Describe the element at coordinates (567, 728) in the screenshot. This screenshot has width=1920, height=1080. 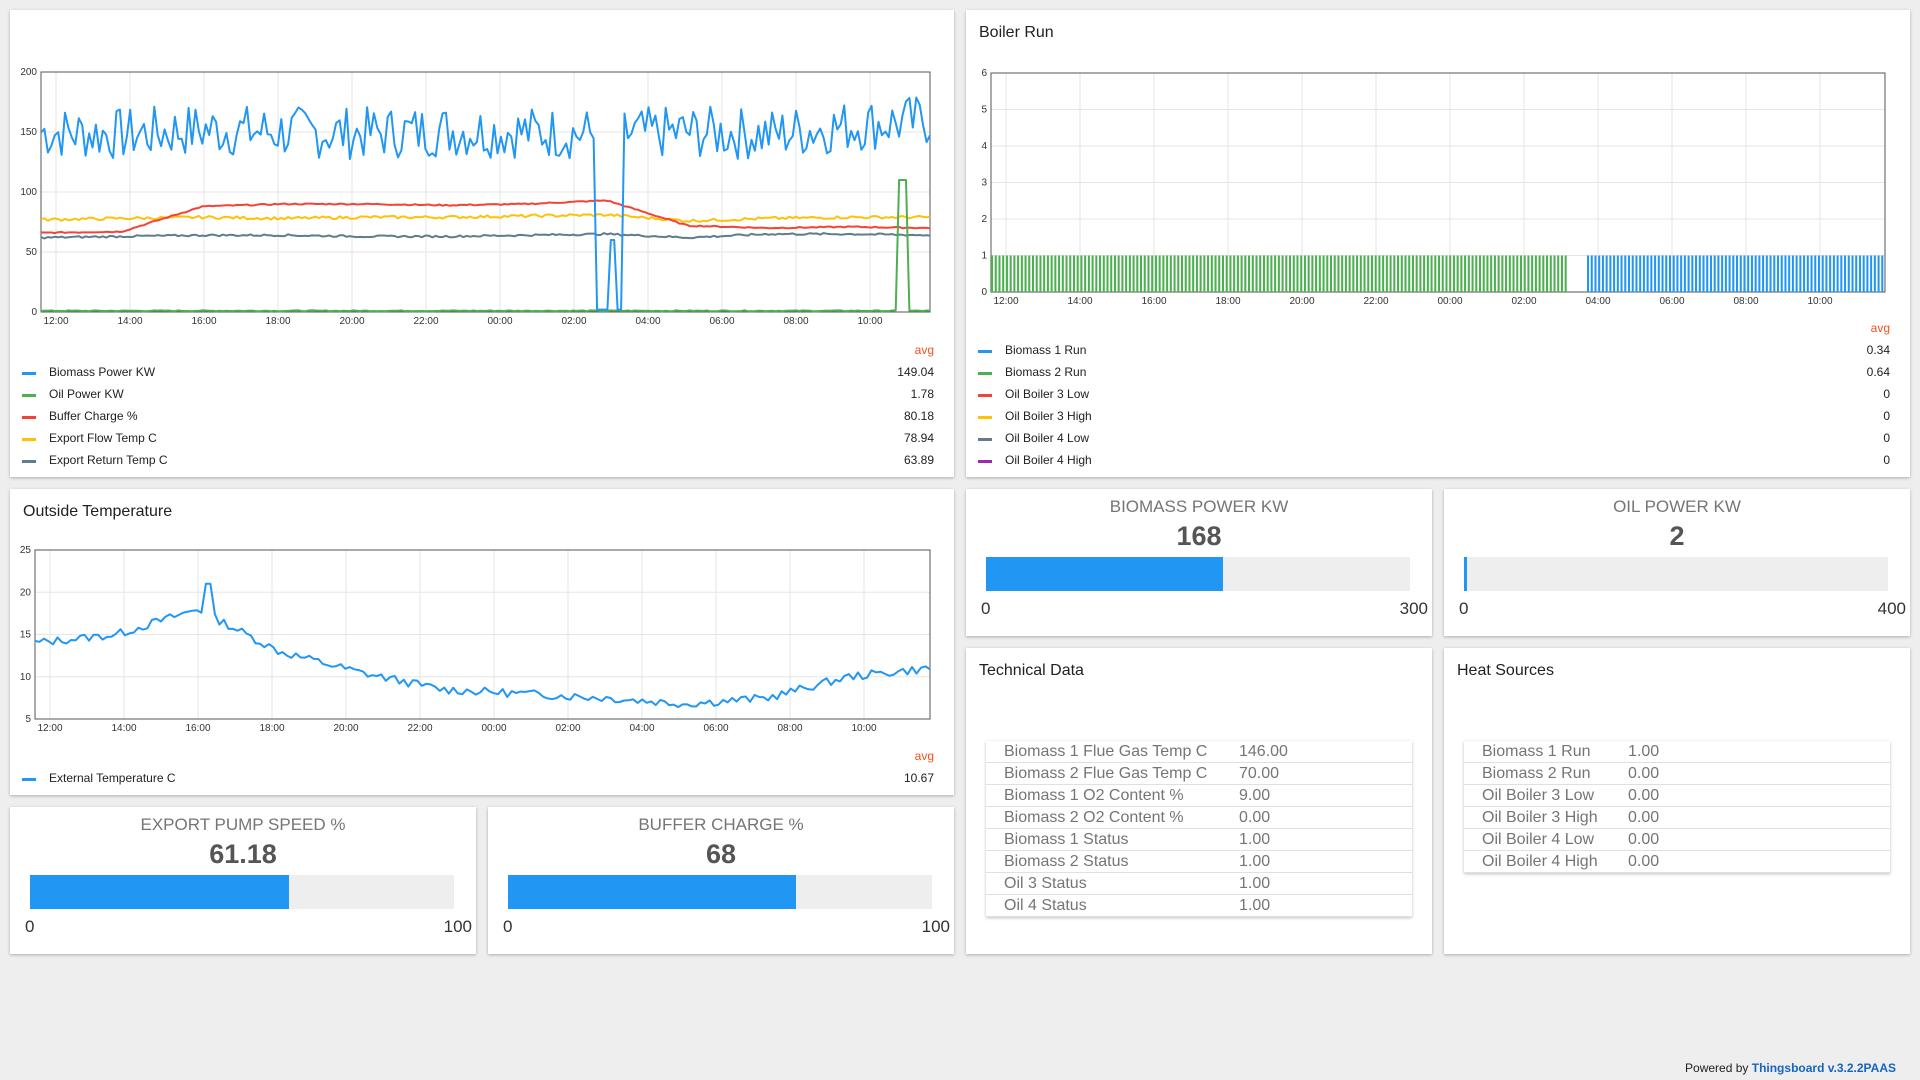
I see `x-tick-label: 02:00` at that location.